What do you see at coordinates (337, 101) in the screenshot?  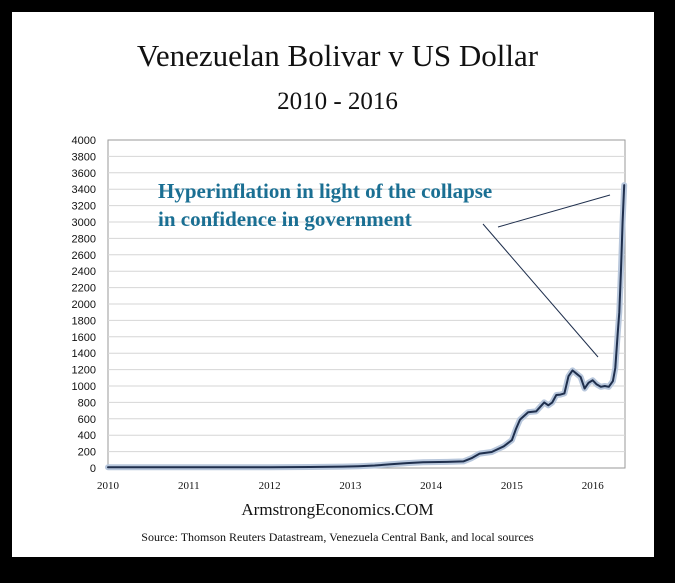 I see `chart-subtitle: 2010 - 2016` at bounding box center [337, 101].